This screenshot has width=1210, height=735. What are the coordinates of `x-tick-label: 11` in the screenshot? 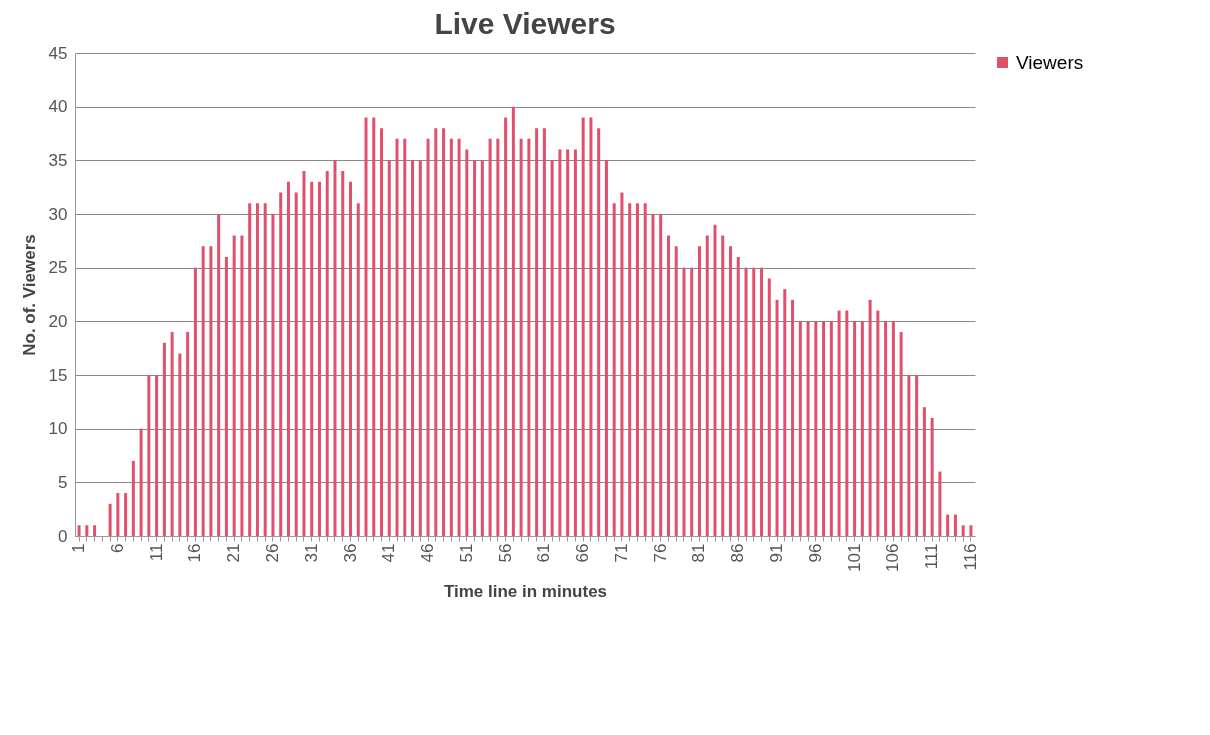 It's located at (156, 552).